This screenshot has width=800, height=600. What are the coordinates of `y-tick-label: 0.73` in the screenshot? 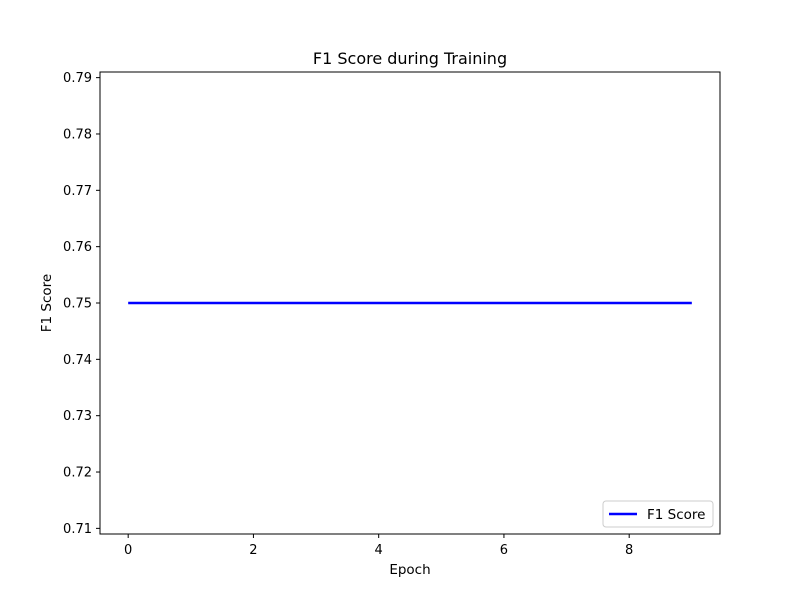 It's located at (77, 416).